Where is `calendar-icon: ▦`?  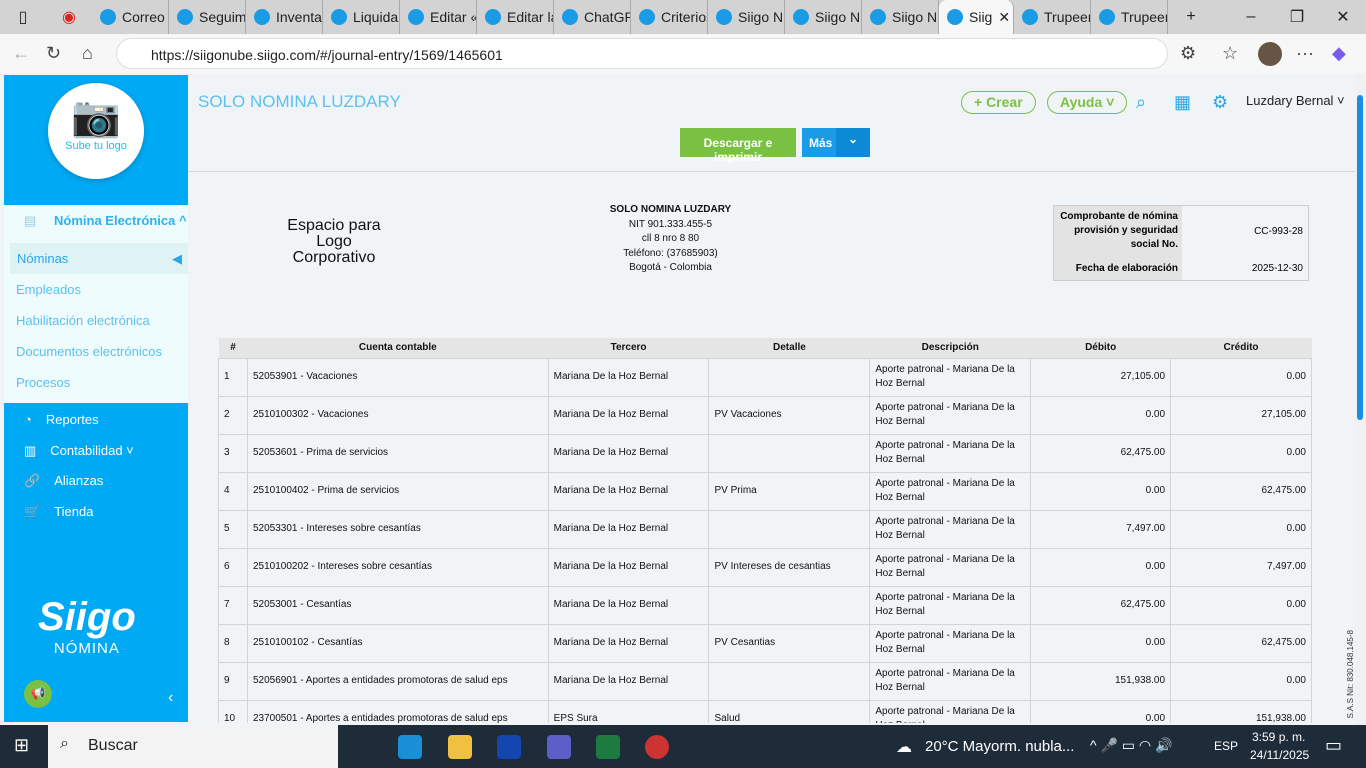 calendar-icon: ▦ is located at coordinates (1183, 102).